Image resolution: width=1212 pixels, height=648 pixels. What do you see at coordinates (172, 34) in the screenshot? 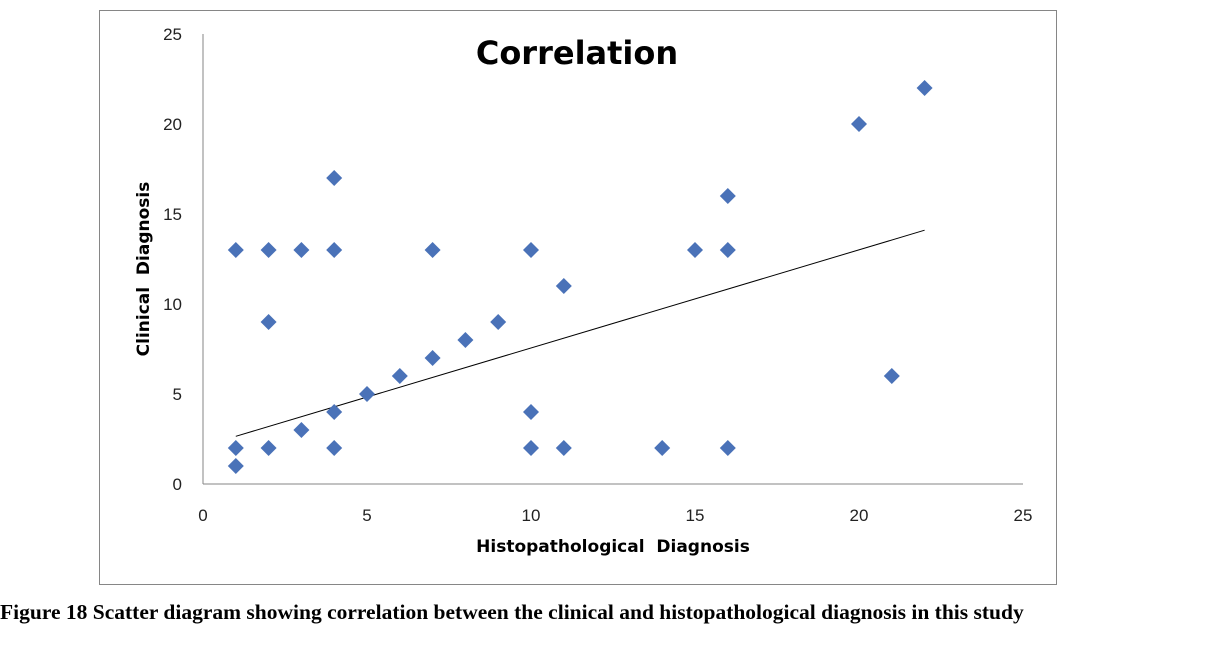
I see `y-tick-label: 25` at bounding box center [172, 34].